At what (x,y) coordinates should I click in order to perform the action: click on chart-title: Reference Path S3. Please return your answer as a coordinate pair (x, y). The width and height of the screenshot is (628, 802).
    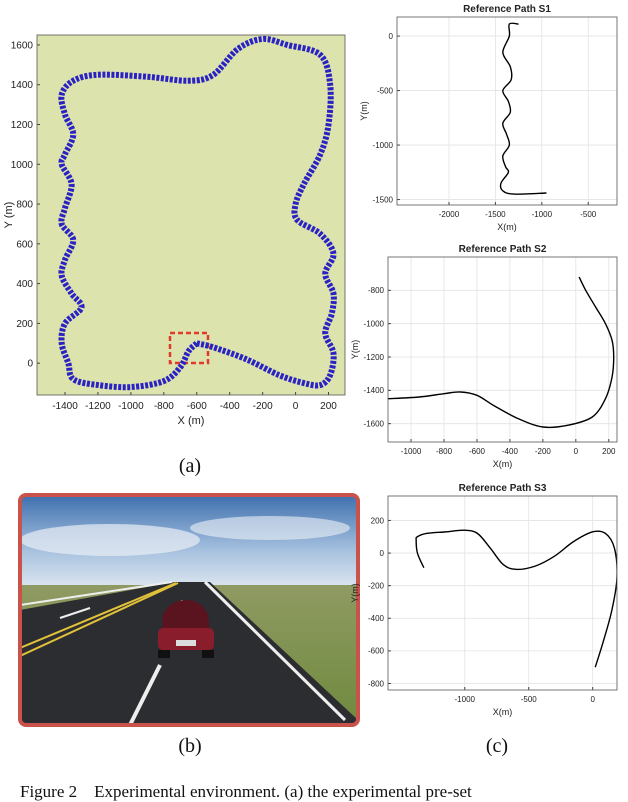
    Looking at the image, I should click on (503, 488).